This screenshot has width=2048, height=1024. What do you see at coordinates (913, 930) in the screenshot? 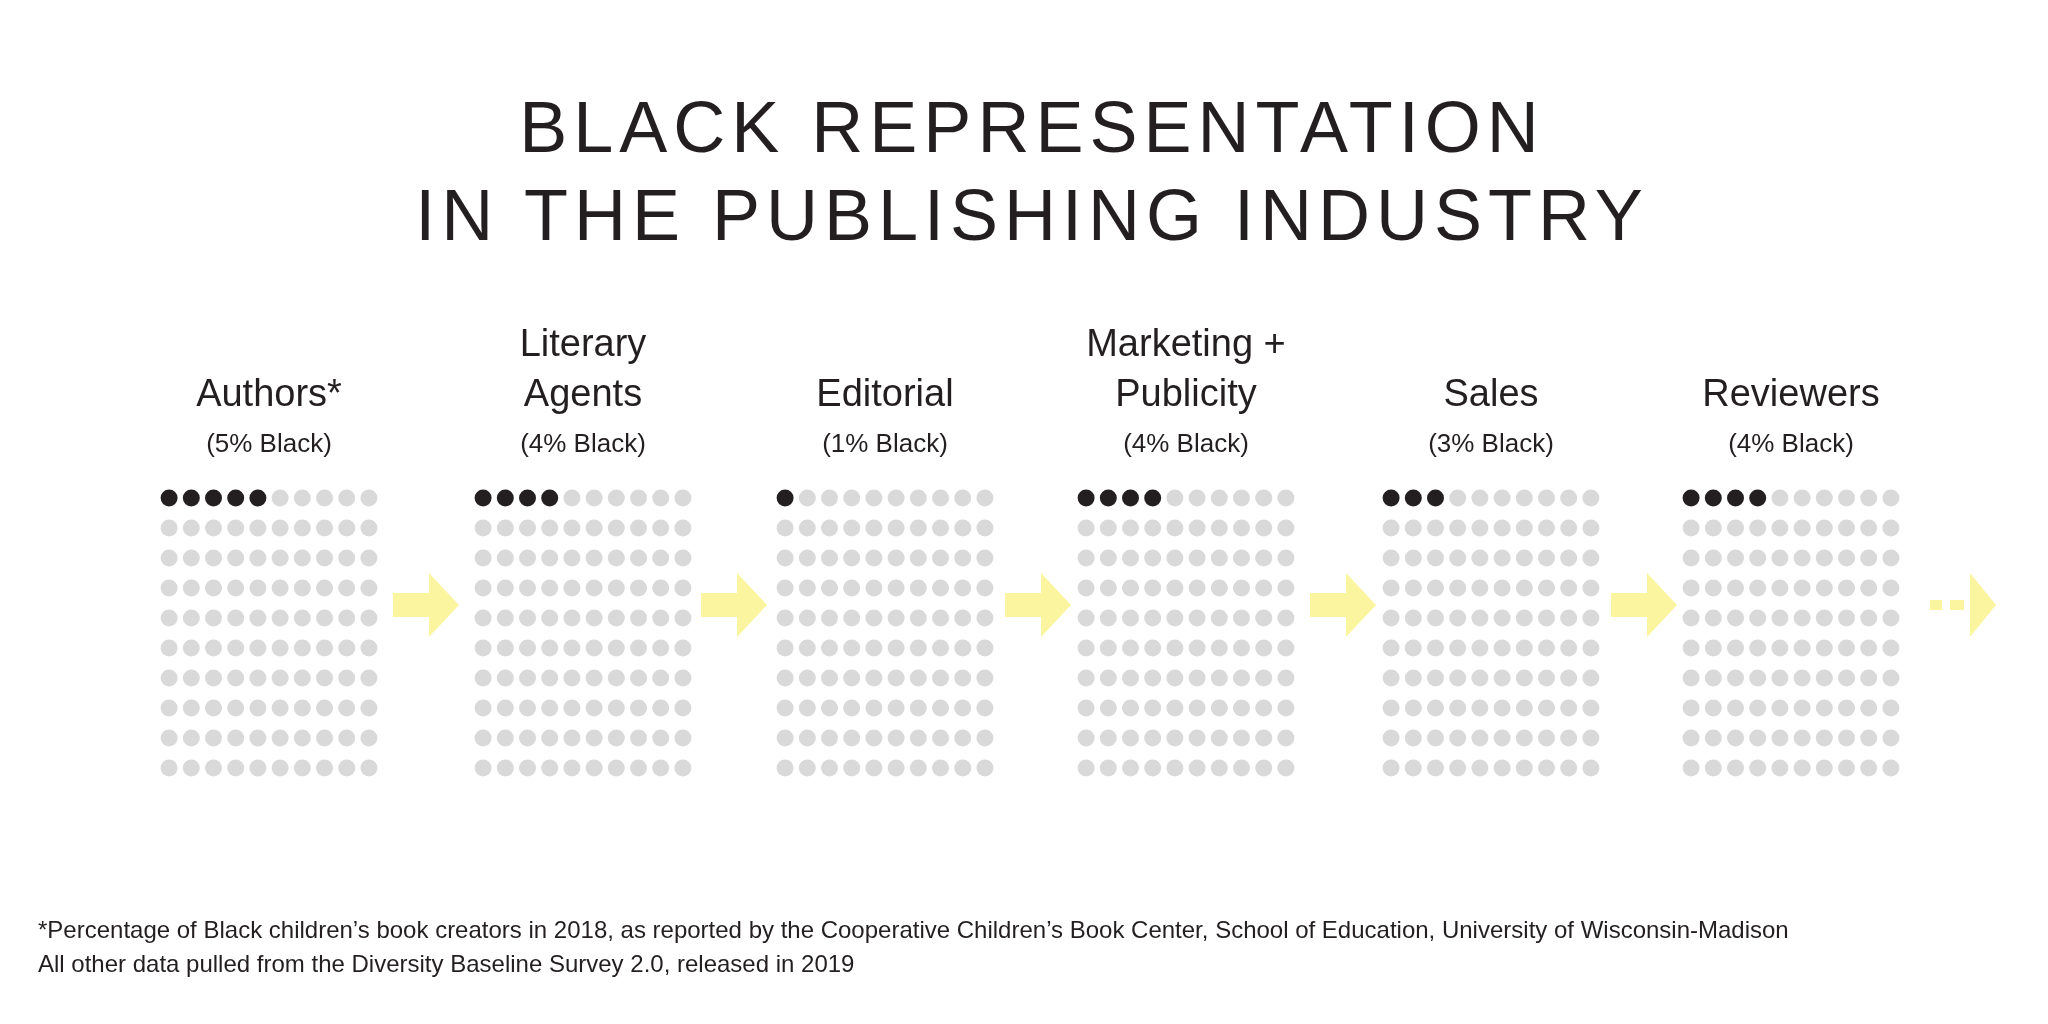
I see `text: *Percentage of Black children’s book creators in 2018, as reported by the Cooperative Children’s Book Center, School of Education, University of Wisconsin-Madison` at bounding box center [913, 930].